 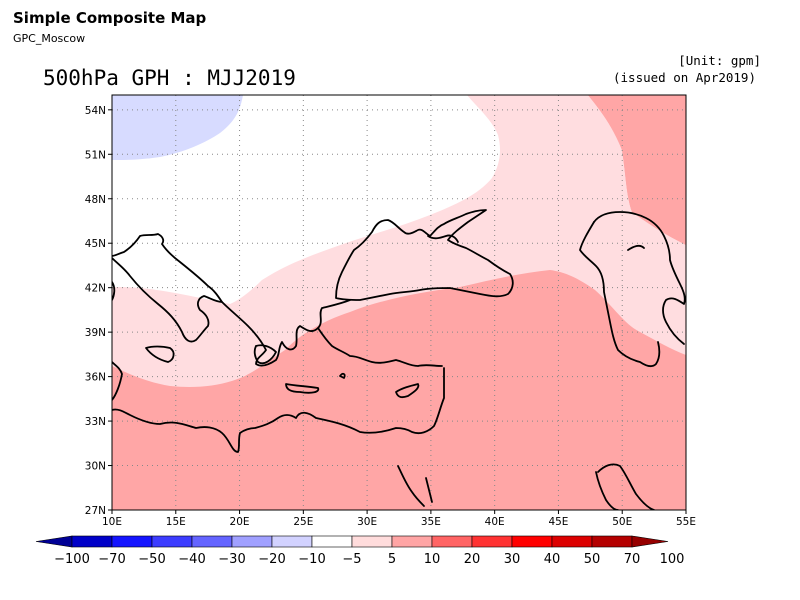 I want to click on colorbar-label: 5, so click(x=392, y=559).